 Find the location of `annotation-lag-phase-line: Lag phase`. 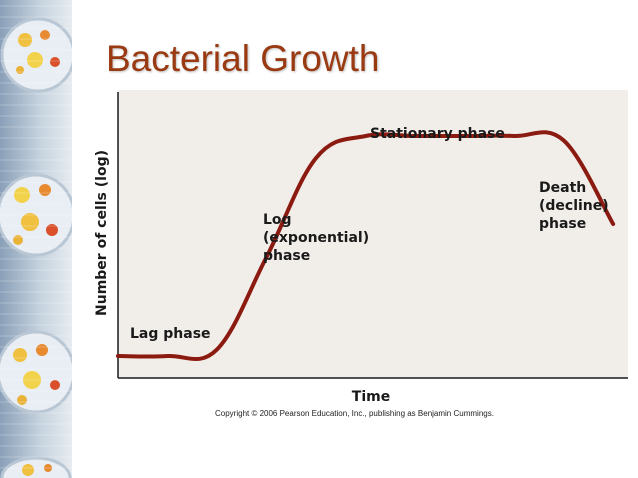

annotation-lag-phase-line: Lag phase is located at coordinates (170, 334).